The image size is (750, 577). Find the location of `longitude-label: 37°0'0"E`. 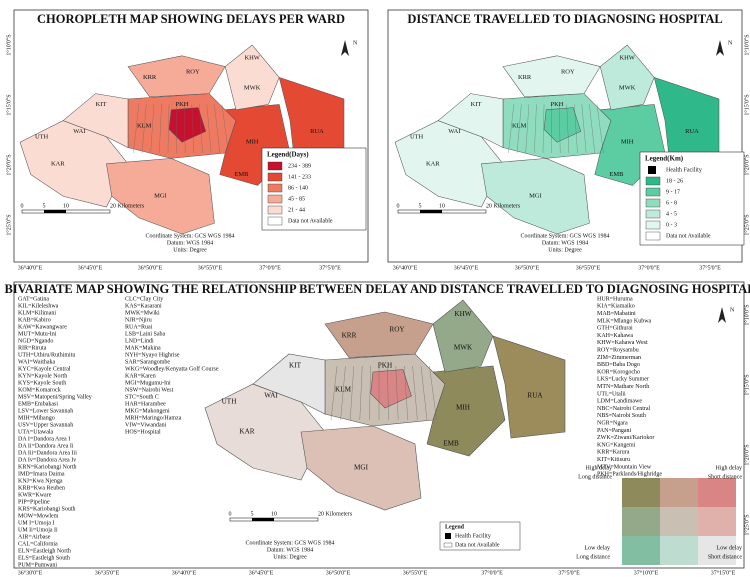

longitude-label: 37°0'0"E is located at coordinates (270, 267).